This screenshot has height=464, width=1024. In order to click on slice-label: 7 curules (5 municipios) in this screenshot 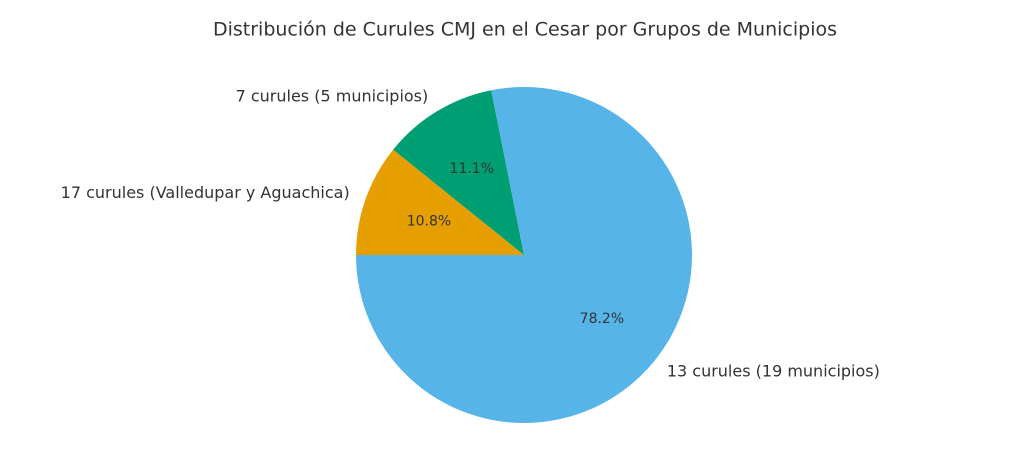, I will do `click(332, 95)`.